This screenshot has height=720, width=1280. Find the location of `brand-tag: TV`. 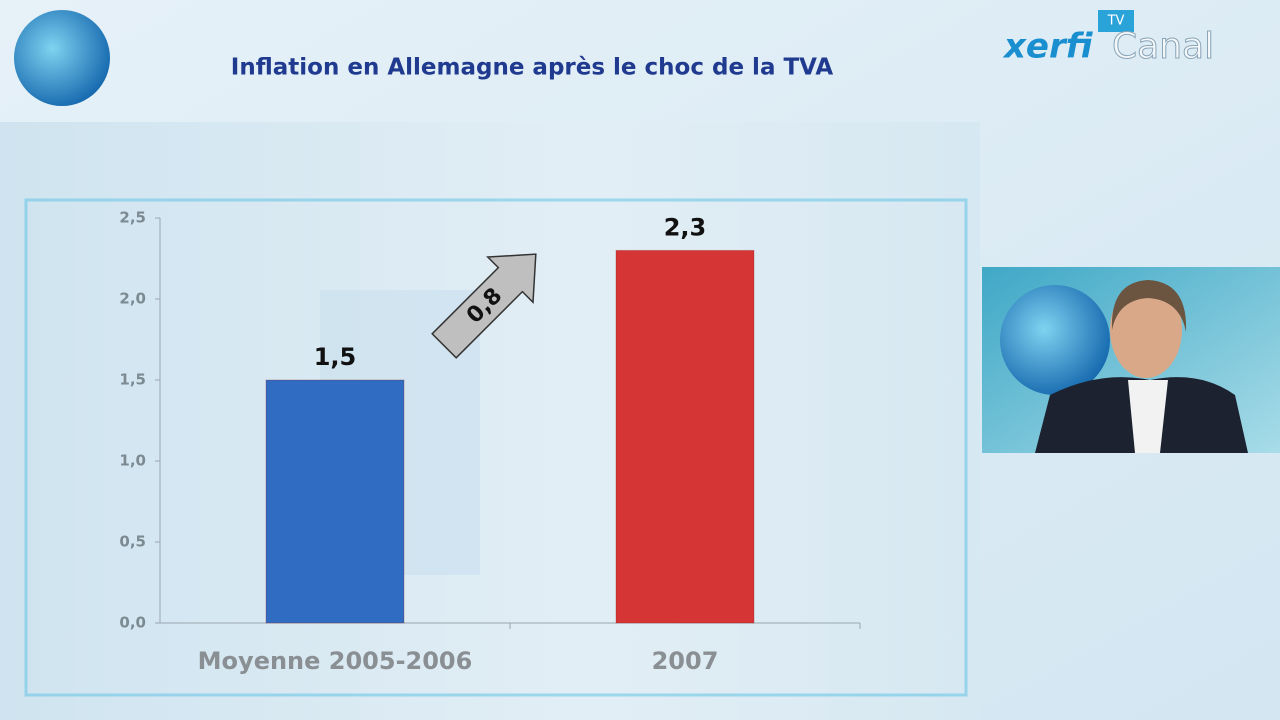

brand-tag: TV is located at coordinates (1116, 21).